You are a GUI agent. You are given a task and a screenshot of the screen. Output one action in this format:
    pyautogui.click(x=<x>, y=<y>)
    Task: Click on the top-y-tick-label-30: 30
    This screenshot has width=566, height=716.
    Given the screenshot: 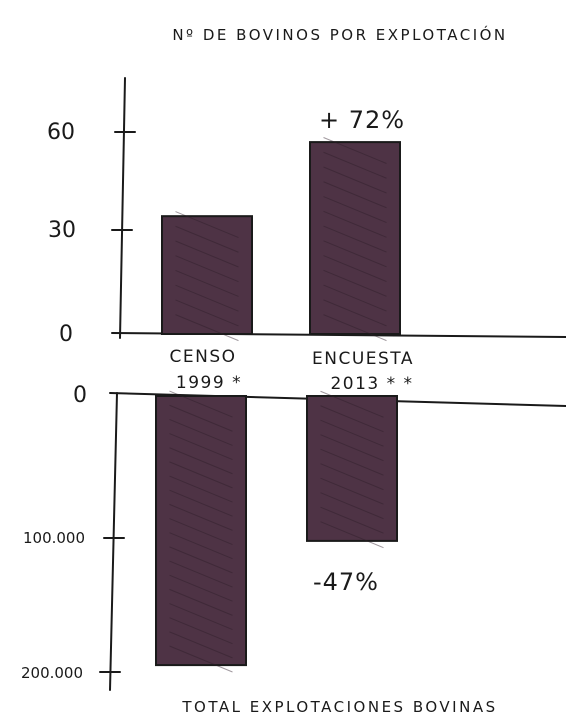 What is the action you would take?
    pyautogui.click(x=62, y=230)
    